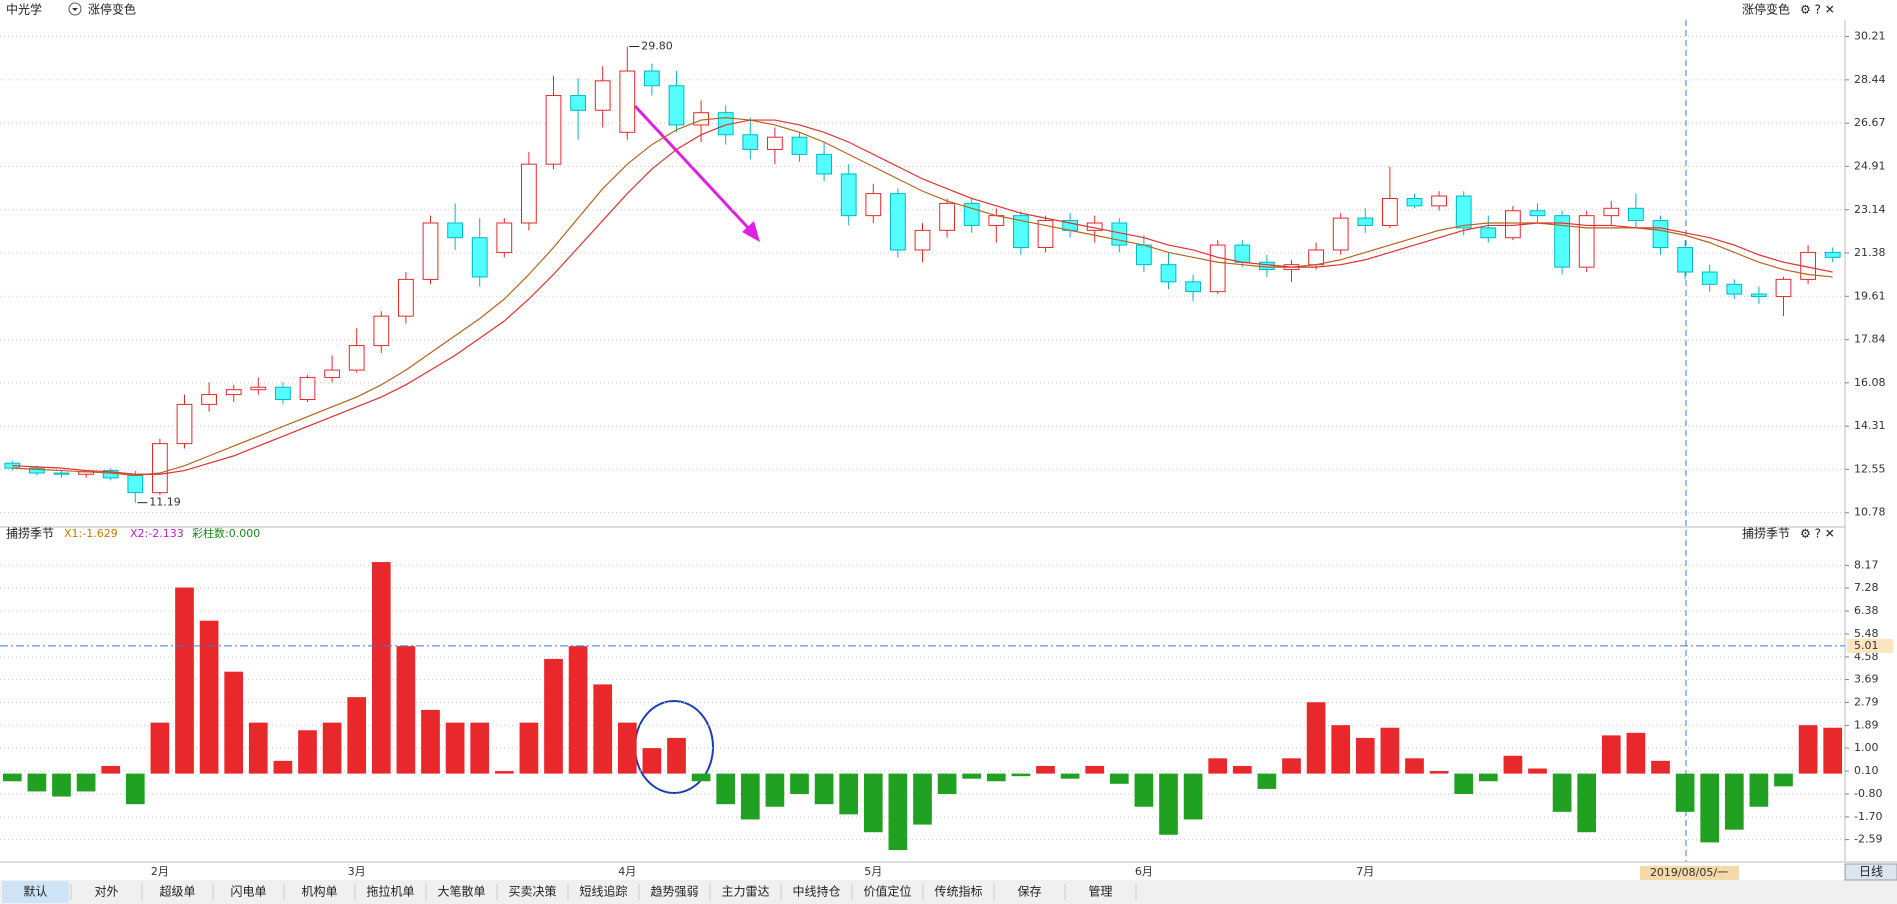 This screenshot has width=1897, height=904. Describe the element at coordinates (1100, 891) in the screenshot. I see `tab: 管理` at that location.